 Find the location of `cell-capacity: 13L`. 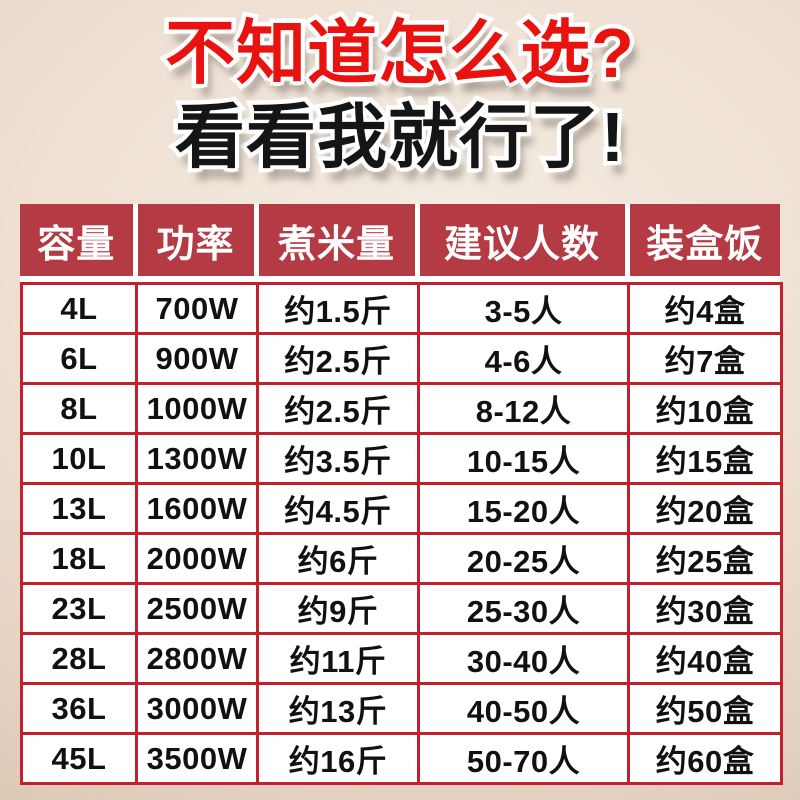

cell-capacity: 13L is located at coordinates (79, 508).